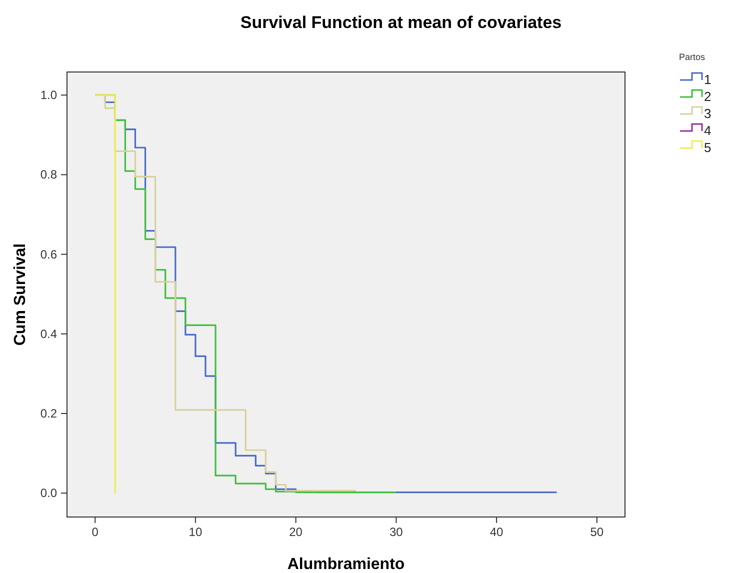  Describe the element at coordinates (497, 532) in the screenshot. I see `x-tick-label: 40` at that location.